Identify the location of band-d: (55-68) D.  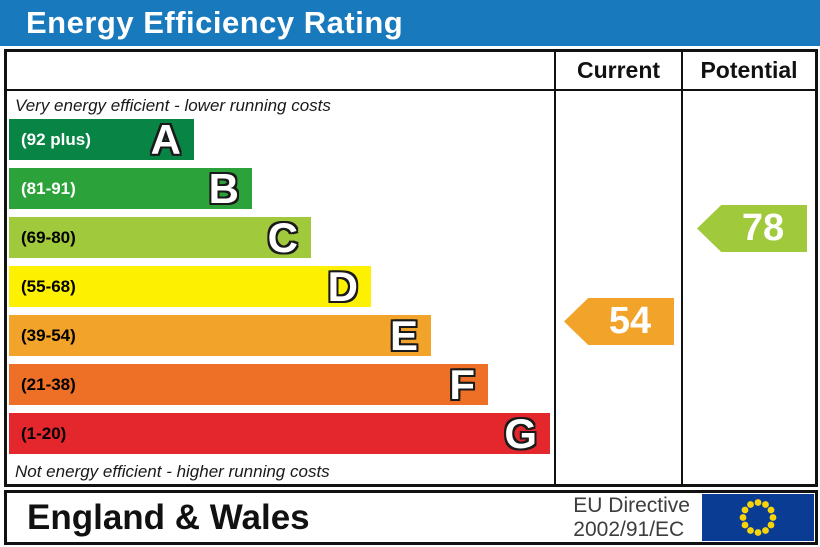
(190, 286).